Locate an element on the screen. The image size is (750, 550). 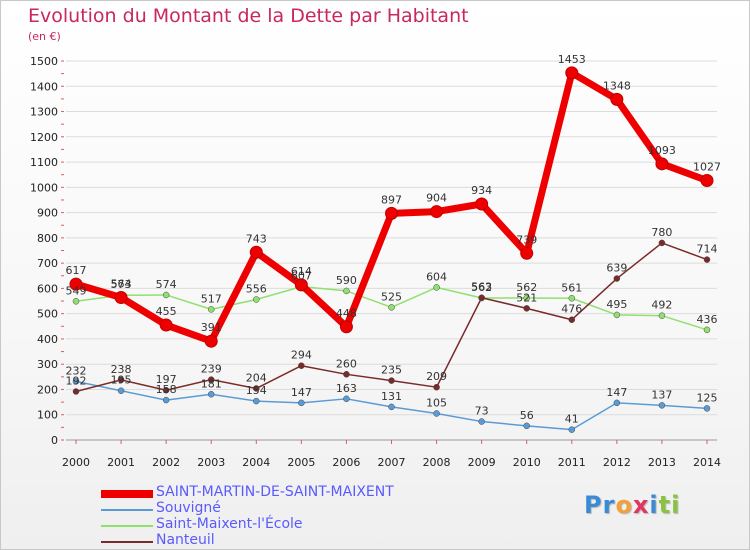
x-tick-label: 2012 is located at coordinates (617, 462).